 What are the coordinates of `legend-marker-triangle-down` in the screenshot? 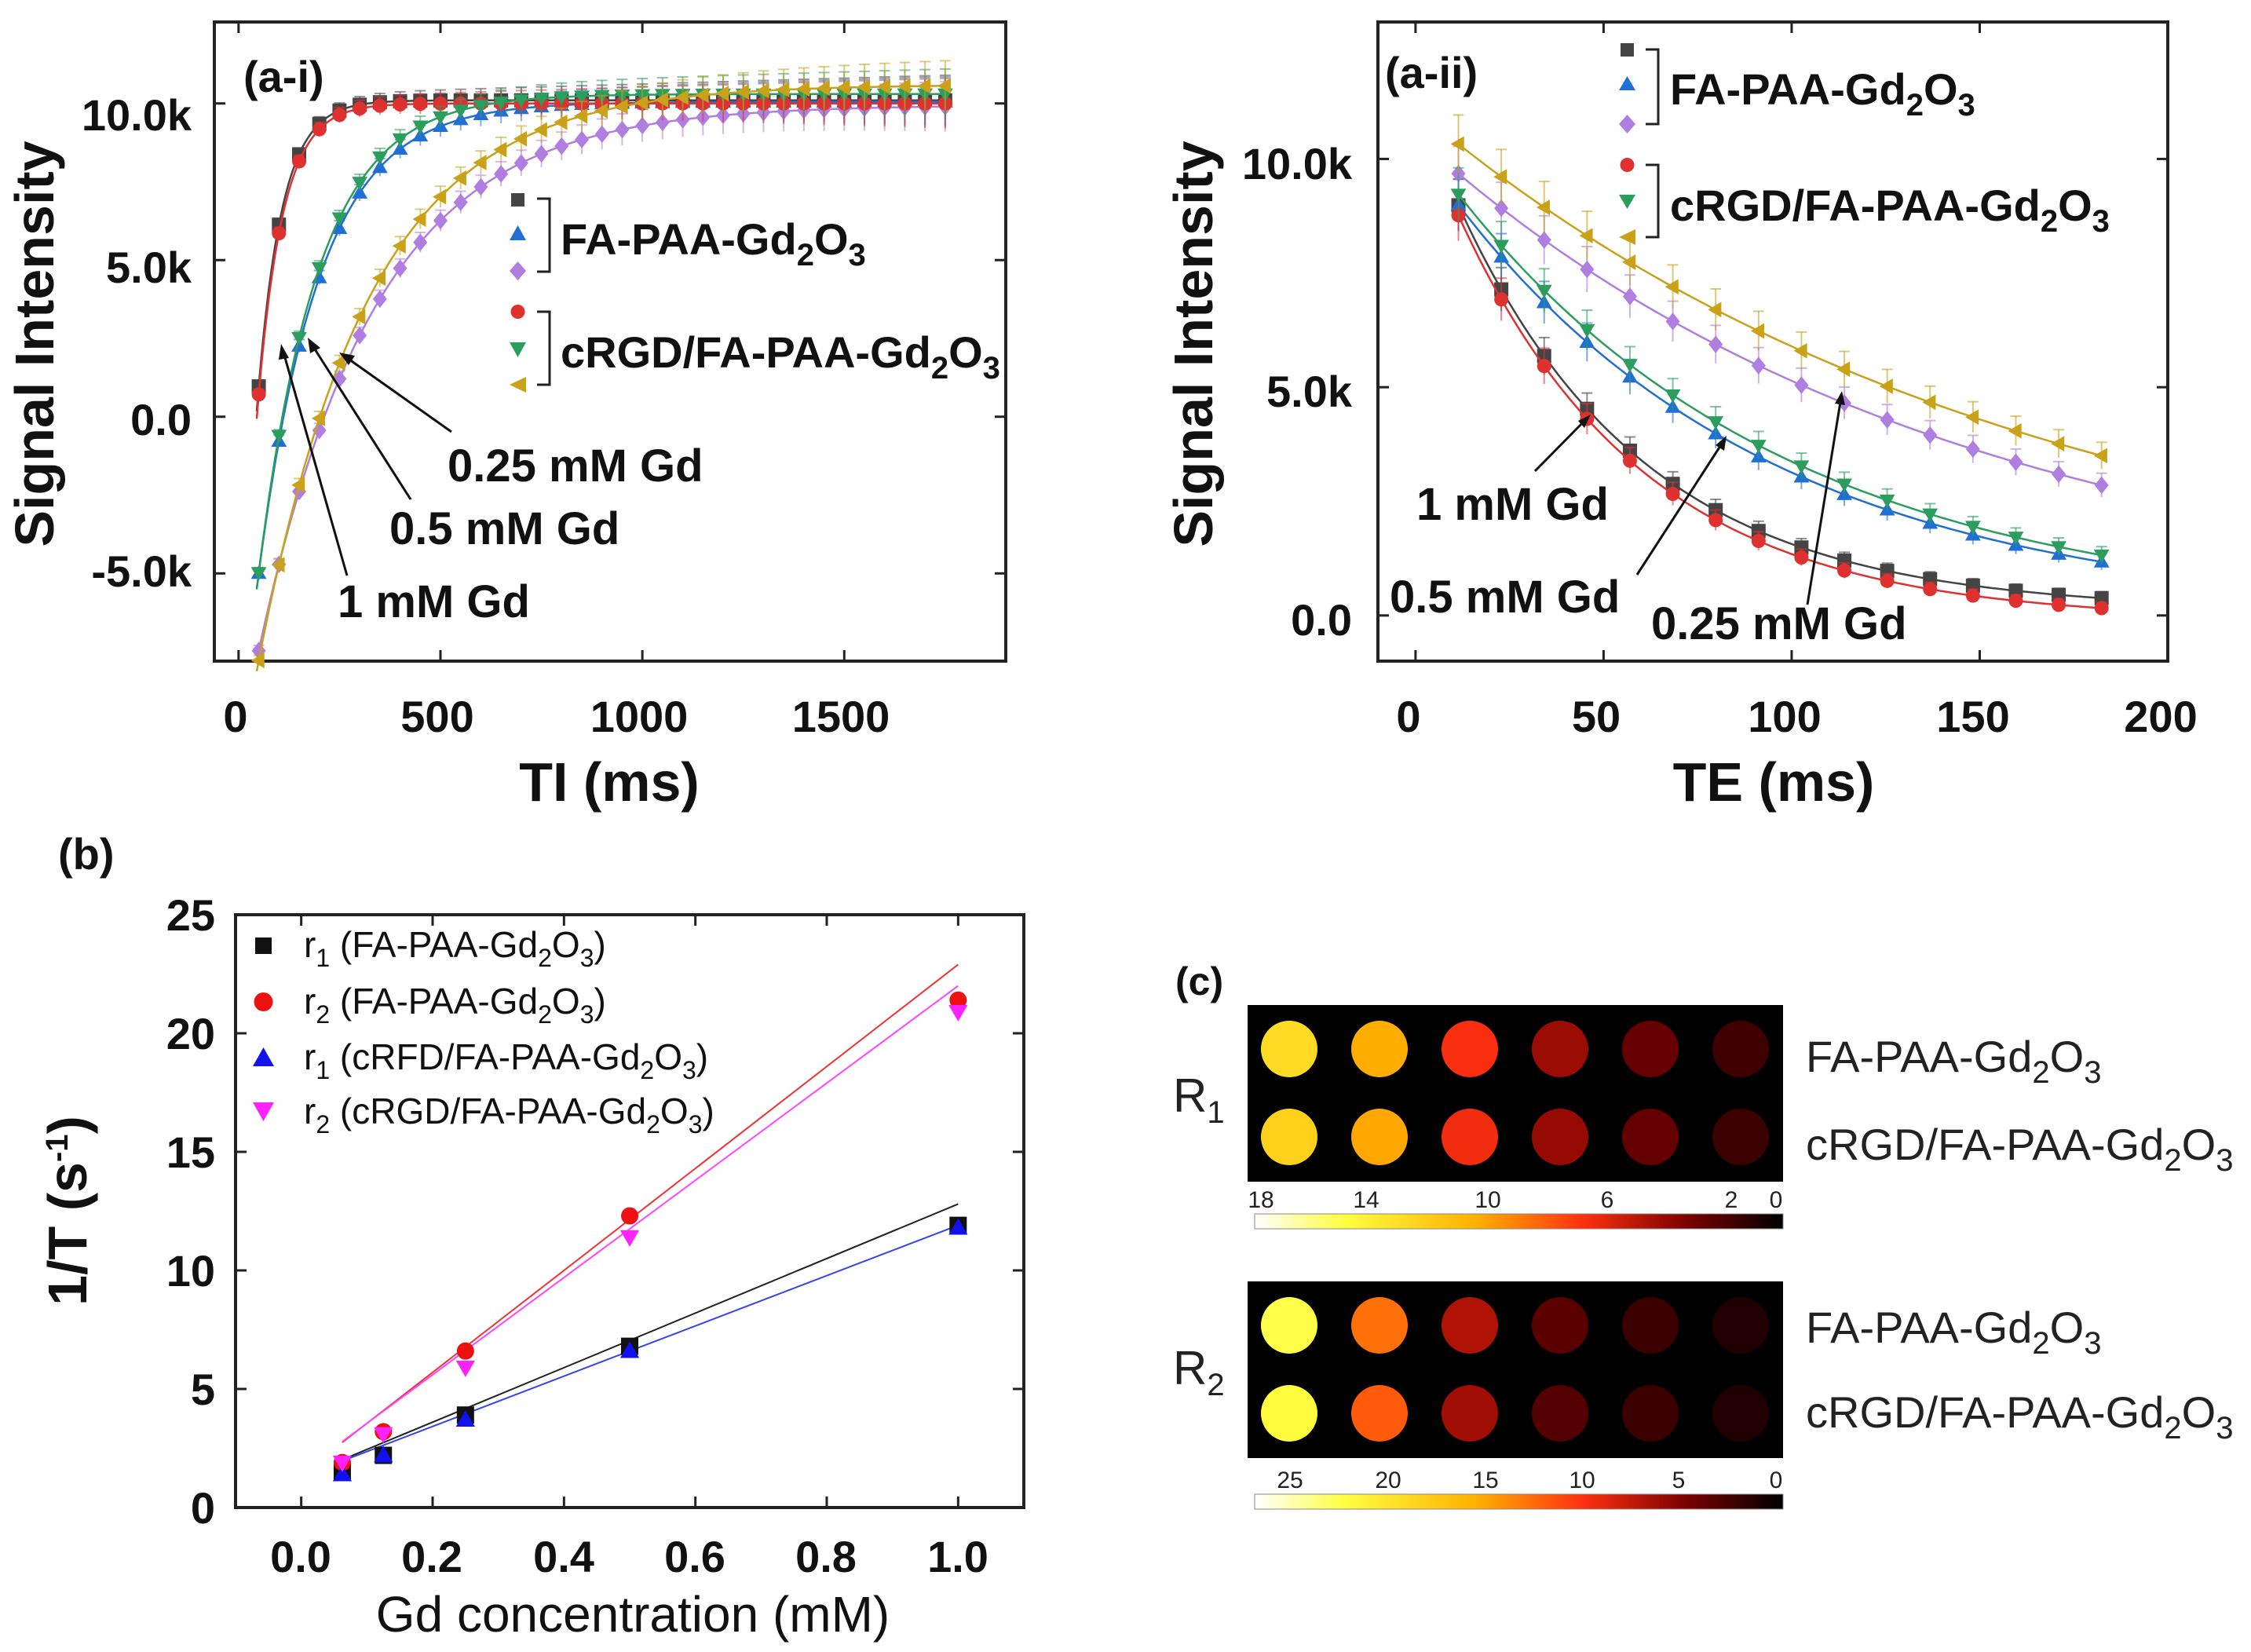 It's located at (518, 349).